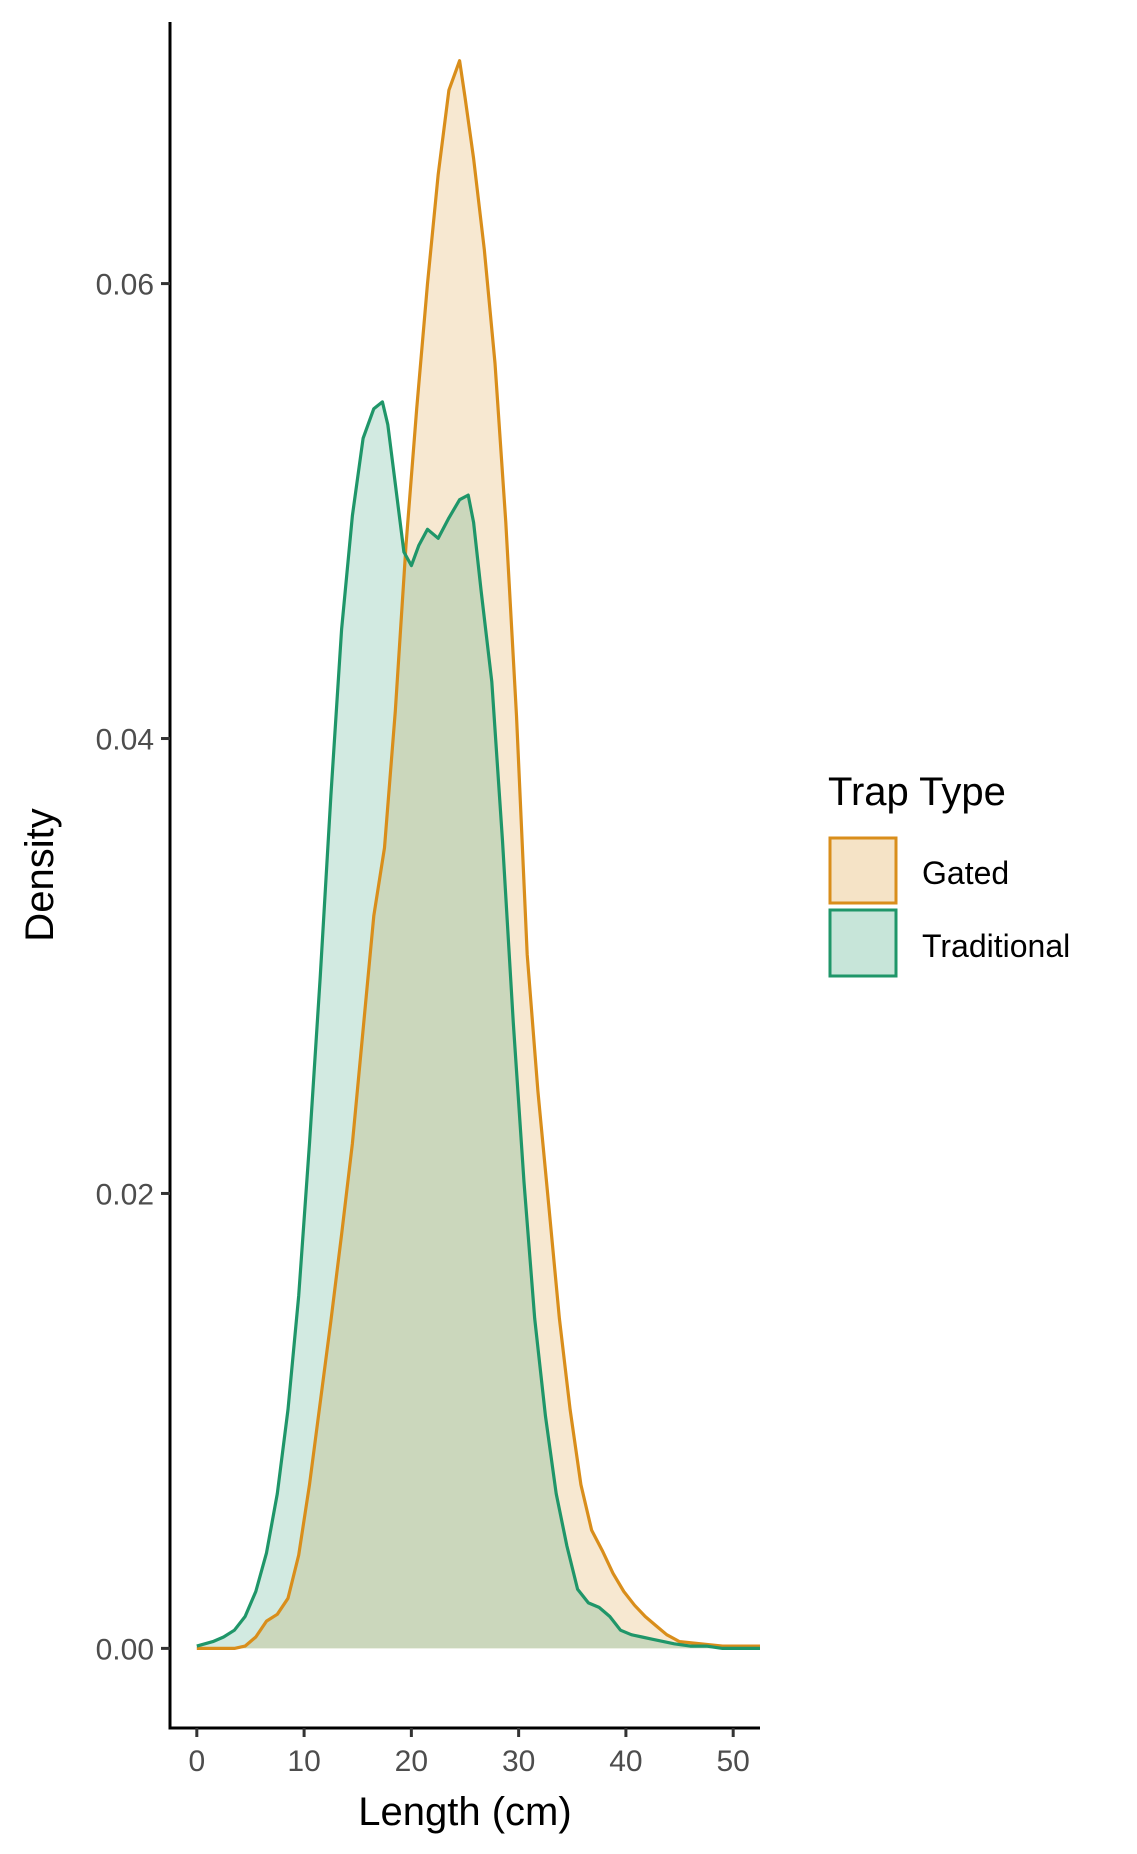 The height and width of the screenshot is (1854, 1137). I want to click on y-axis-ticks: 0.00 0.02 0.04 0.06, so click(133, 967).